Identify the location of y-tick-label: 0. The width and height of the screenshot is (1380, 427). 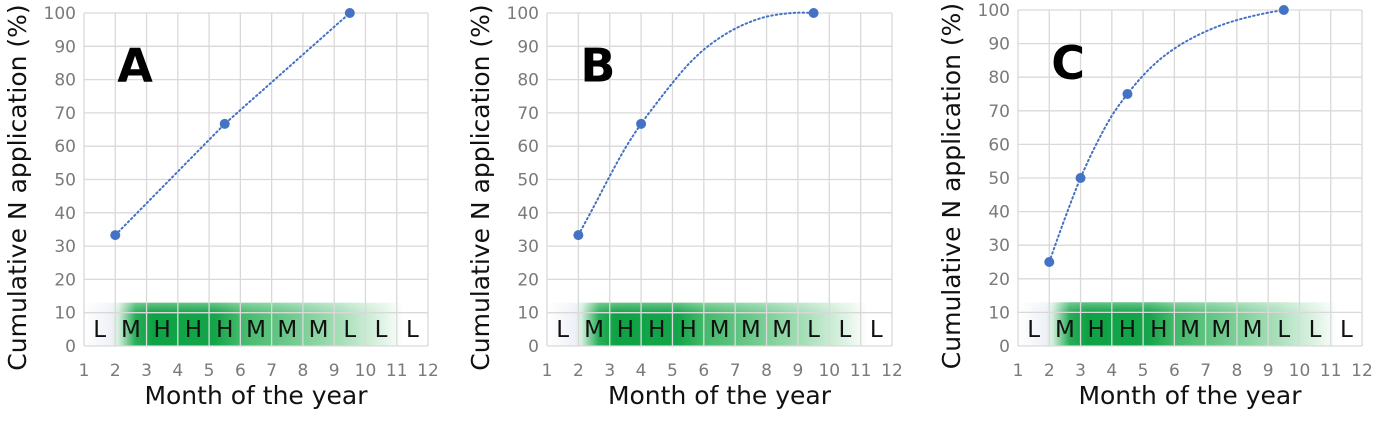
(70, 347).